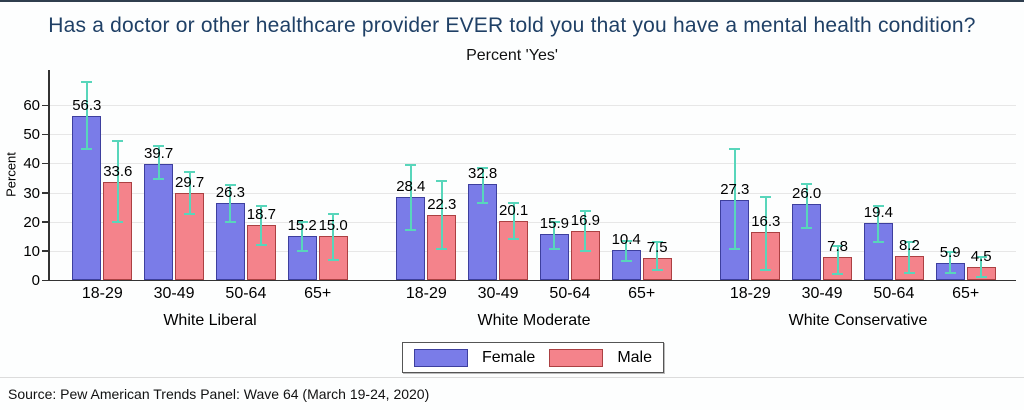  What do you see at coordinates (512, 377) in the screenshot?
I see `footer-separator` at bounding box center [512, 377].